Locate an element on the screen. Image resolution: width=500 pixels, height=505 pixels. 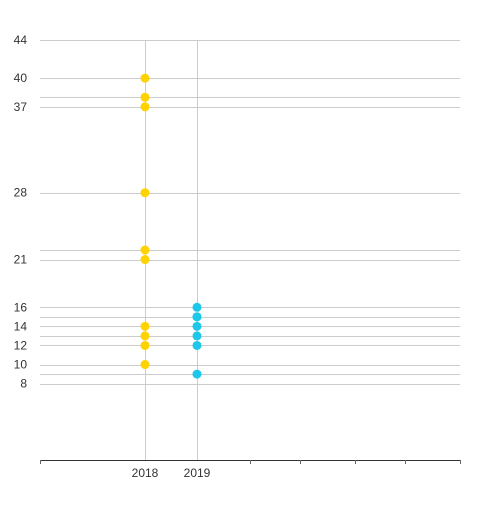
x-tick-label: 2018 is located at coordinates (145, 473).